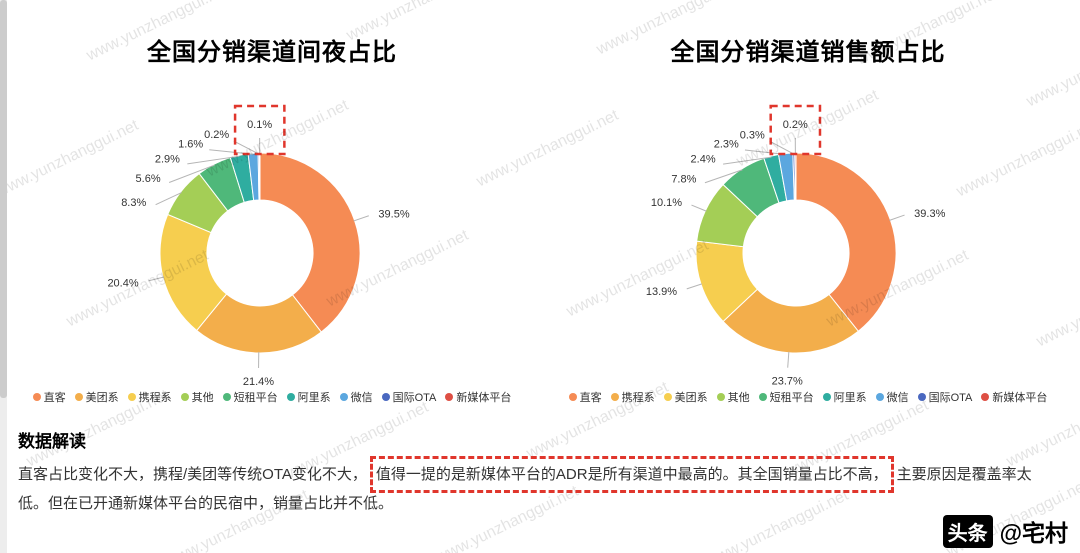 The height and width of the screenshot is (553, 1080). I want to click on slice-label: 1.6%, so click(190, 145).